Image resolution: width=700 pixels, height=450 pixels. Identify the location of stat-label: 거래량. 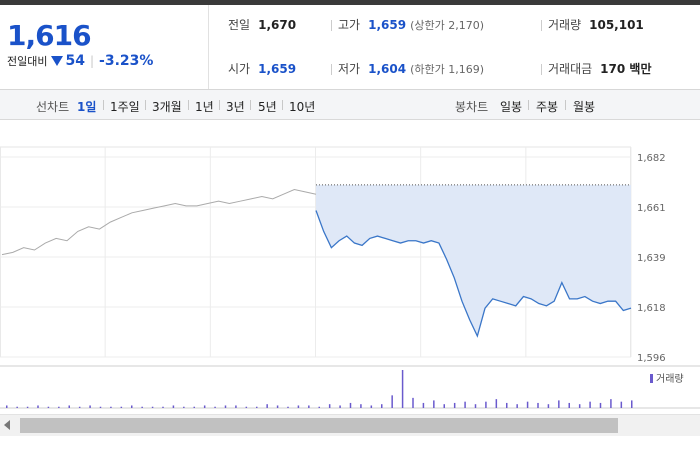
(565, 25).